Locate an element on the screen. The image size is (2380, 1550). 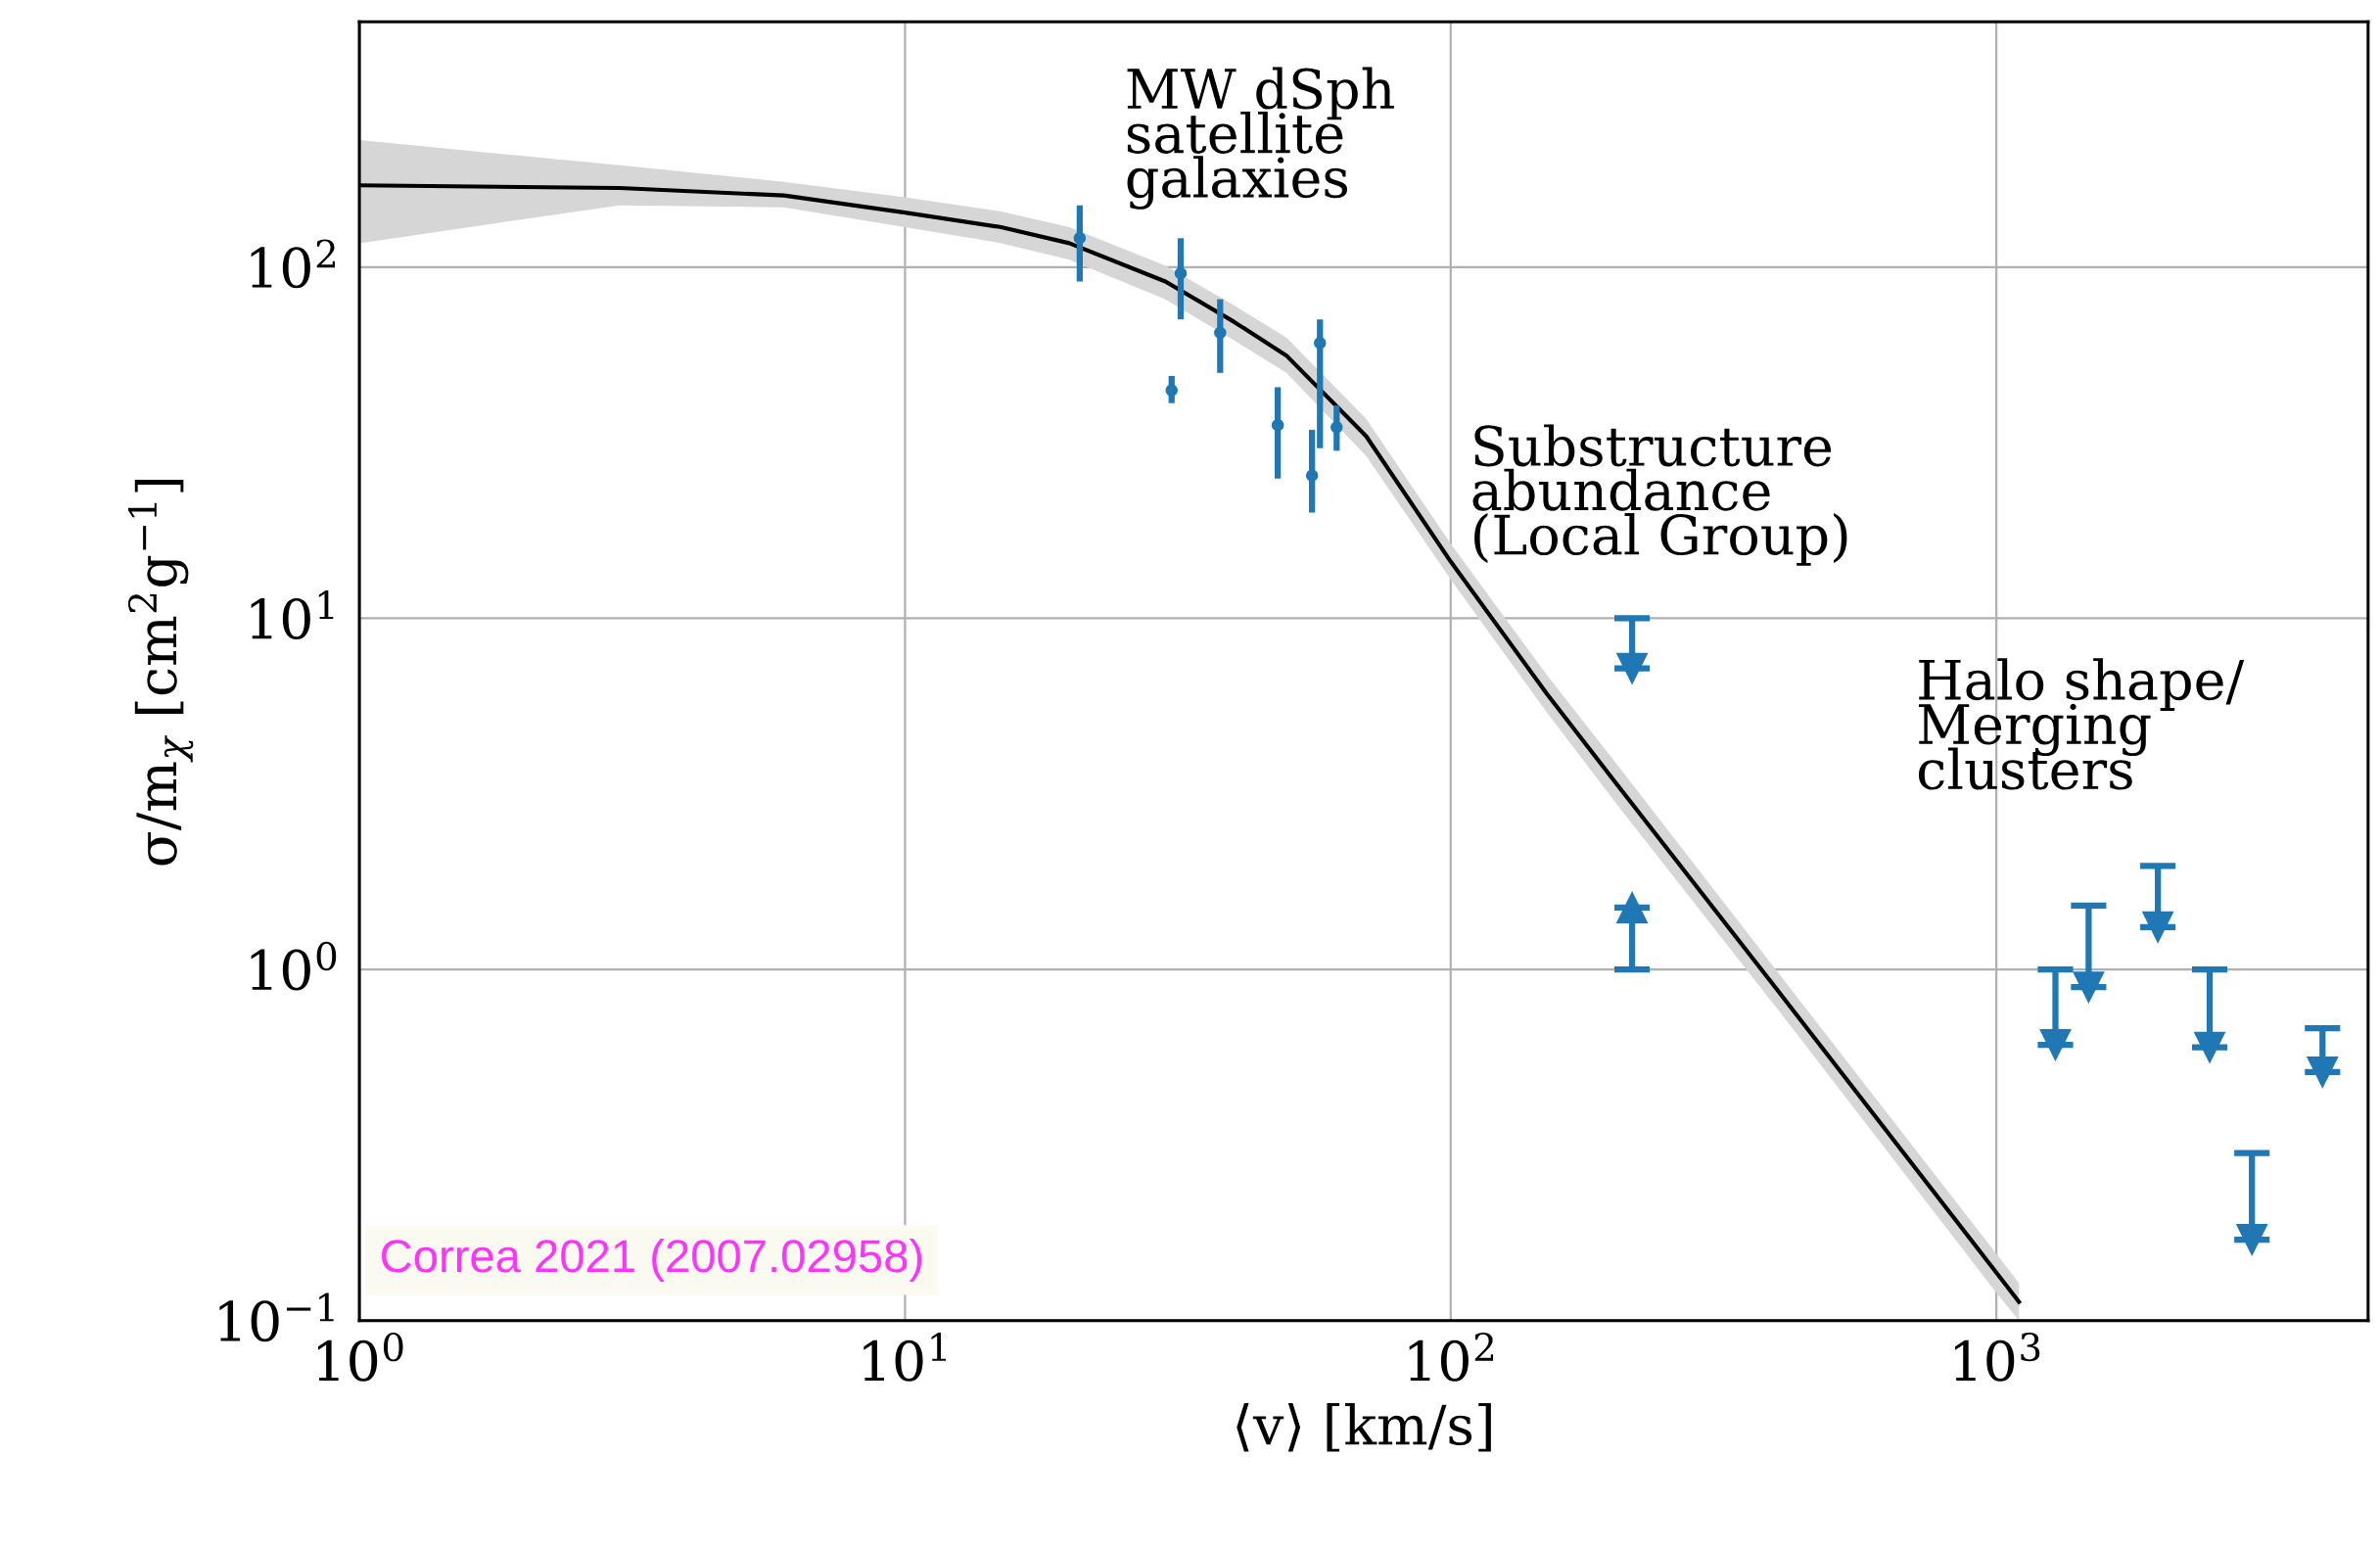
y-axis-title: σ/m$_{χ}$ [cm$^{2}$g$^{−1}$] is located at coordinates (160, 672).